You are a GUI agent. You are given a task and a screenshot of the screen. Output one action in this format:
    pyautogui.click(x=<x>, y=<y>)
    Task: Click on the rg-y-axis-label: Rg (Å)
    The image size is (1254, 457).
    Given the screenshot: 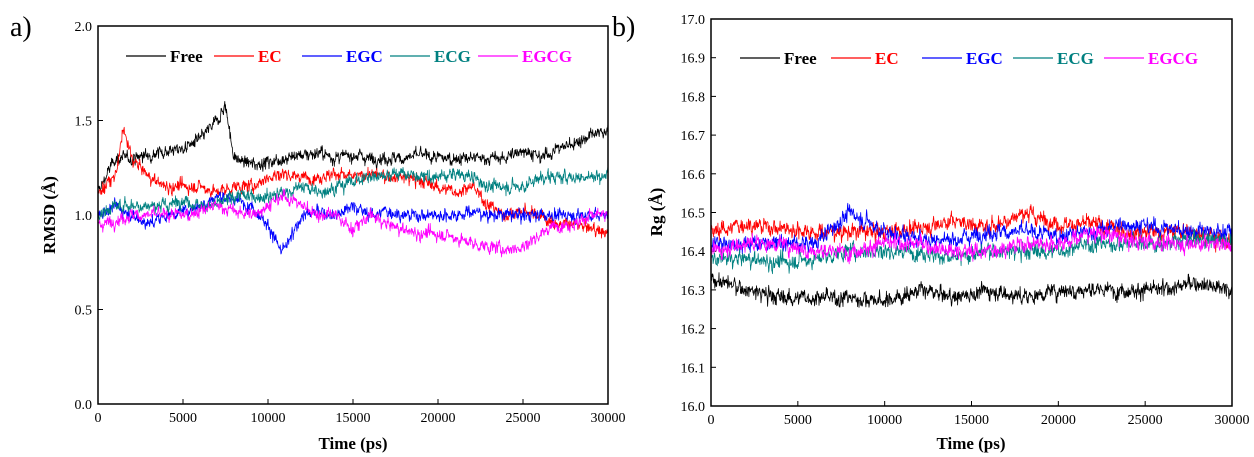 What is the action you would take?
    pyautogui.click(x=656, y=212)
    